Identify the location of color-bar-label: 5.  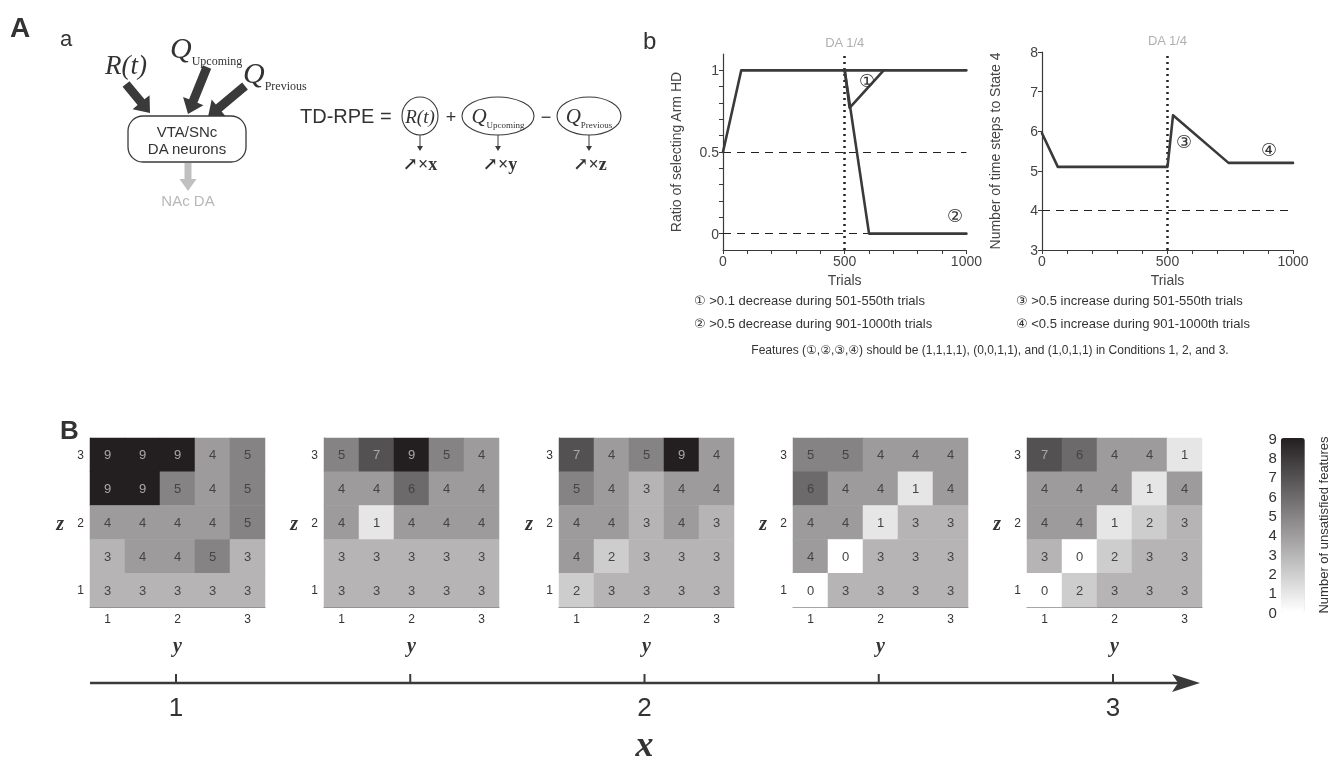
(1272, 515).